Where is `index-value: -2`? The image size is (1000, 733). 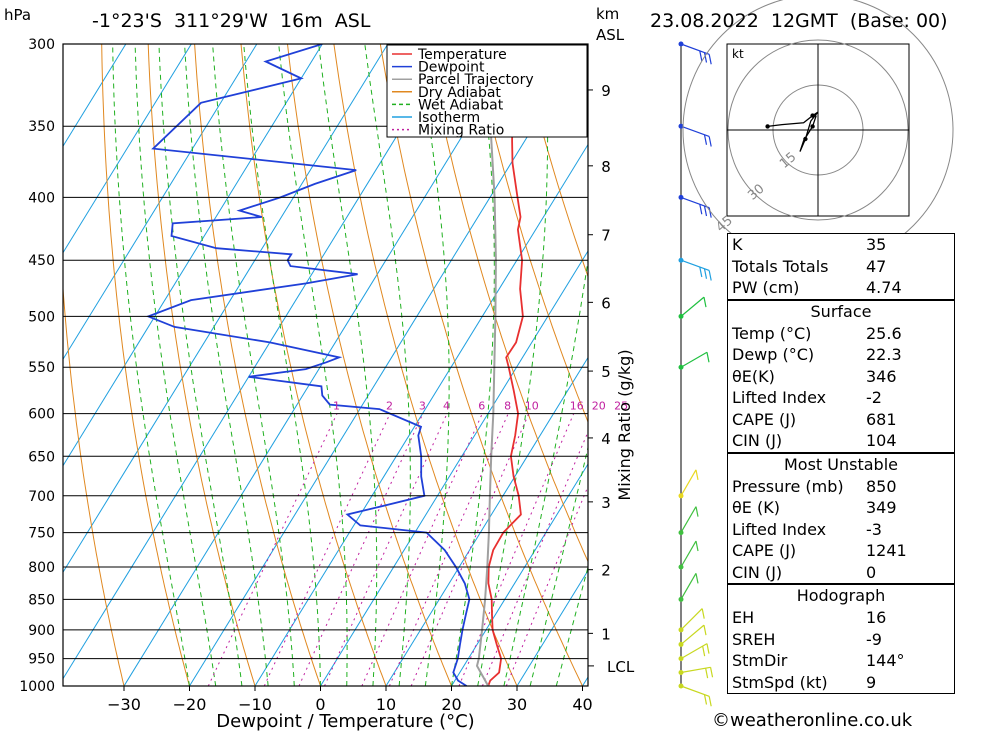
index-value: -2 is located at coordinates (874, 397).